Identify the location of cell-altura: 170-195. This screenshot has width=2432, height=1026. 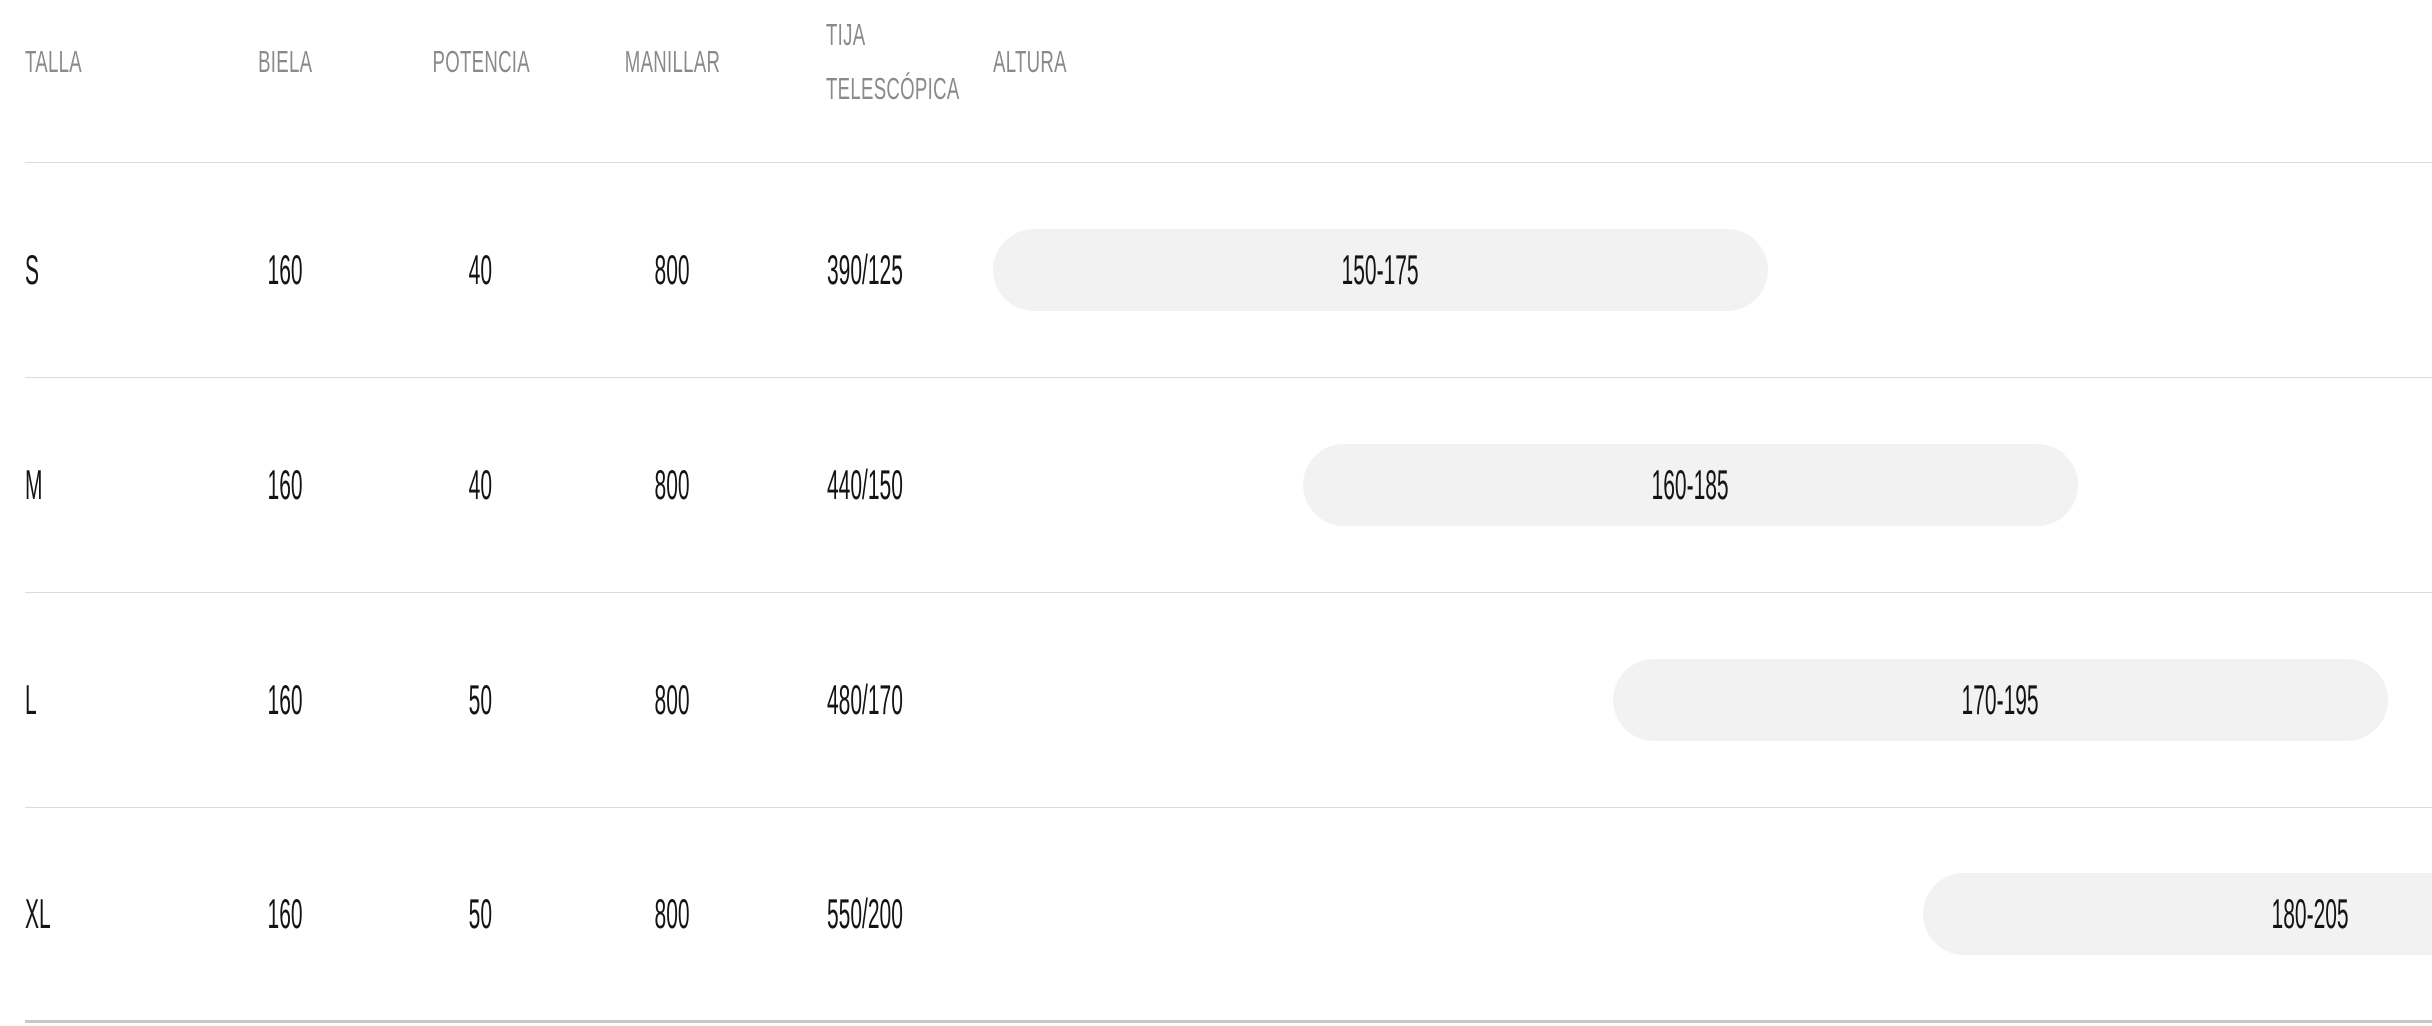
(1688, 700).